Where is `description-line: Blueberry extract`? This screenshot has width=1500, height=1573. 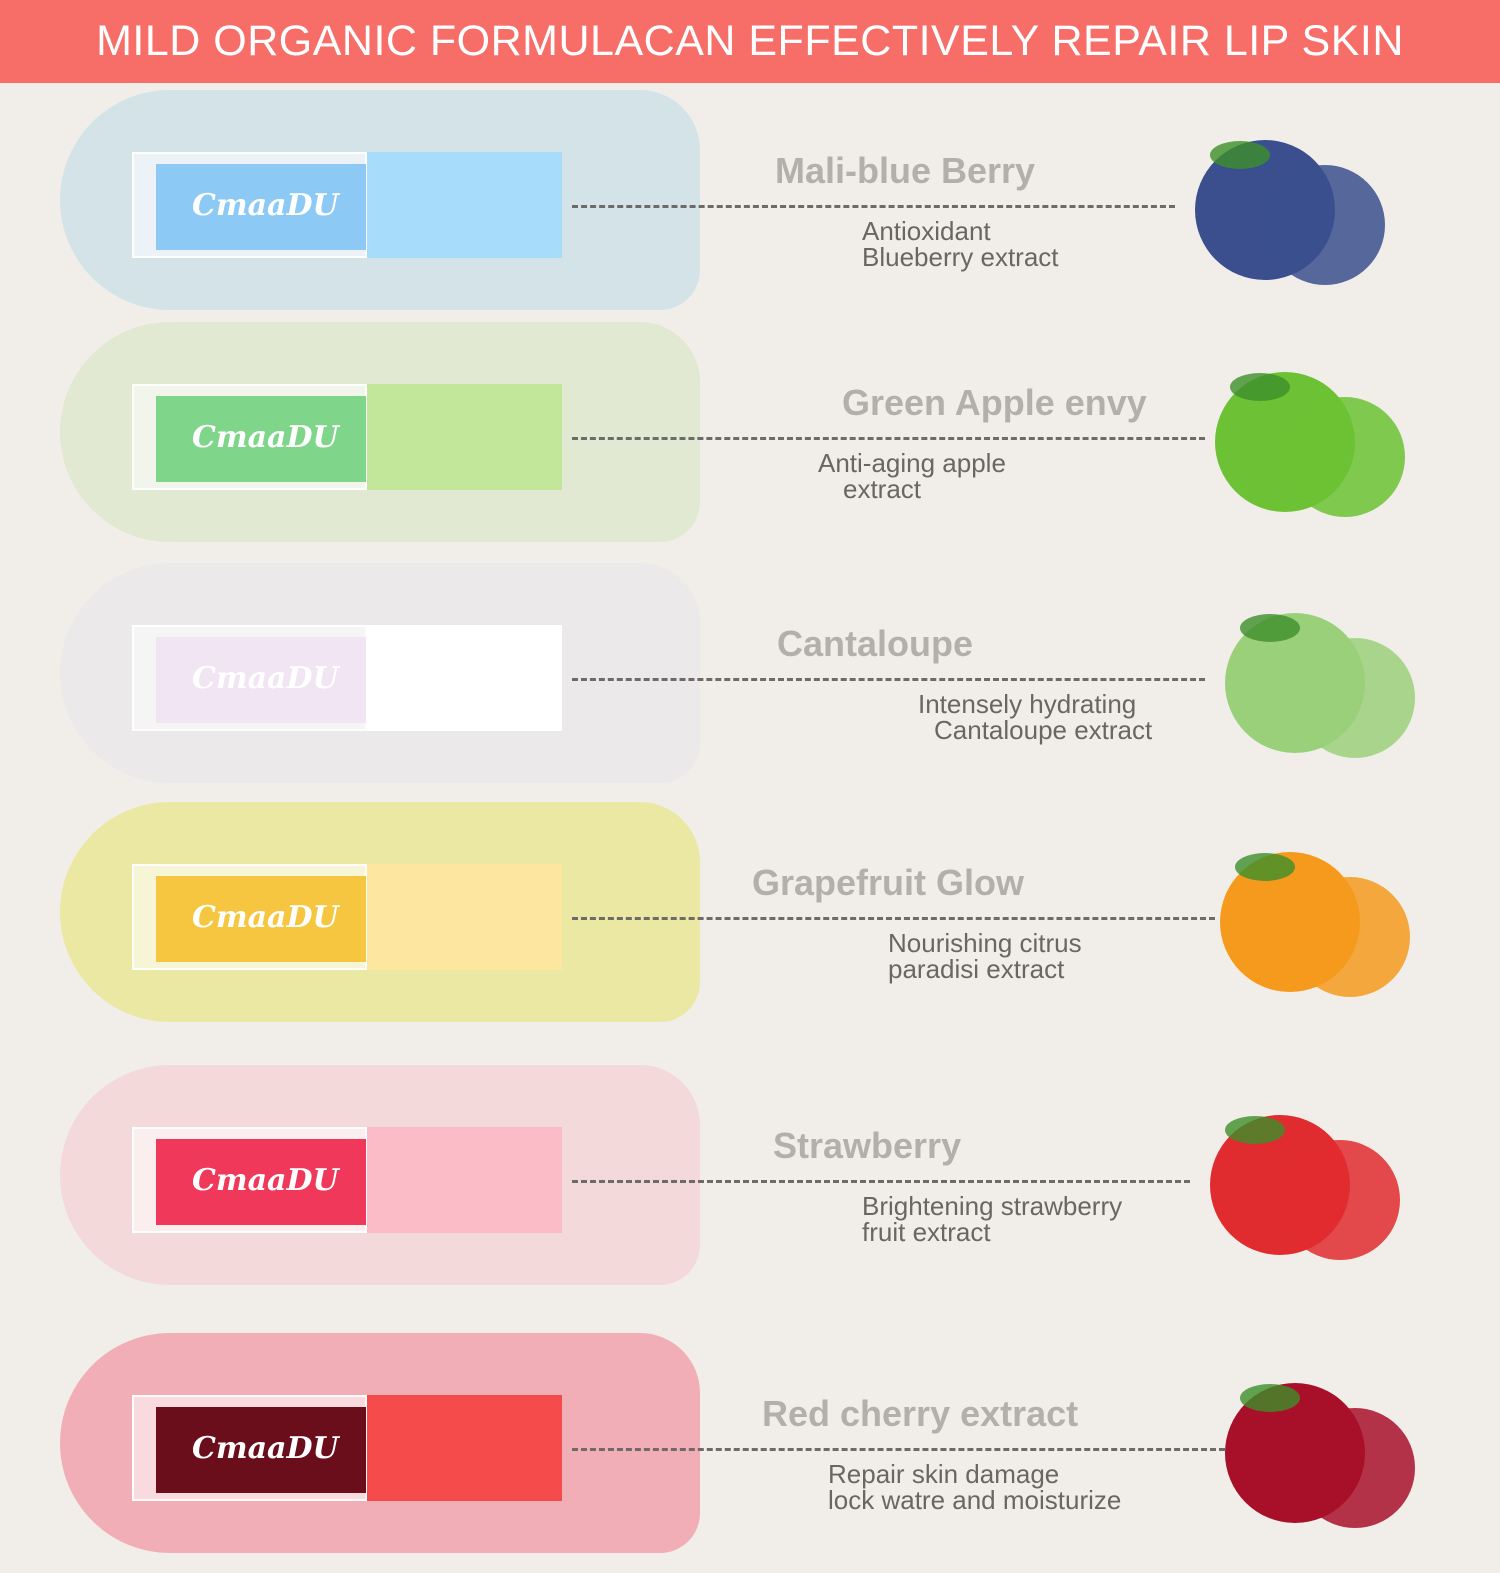 description-line: Blueberry extract is located at coordinates (960, 257).